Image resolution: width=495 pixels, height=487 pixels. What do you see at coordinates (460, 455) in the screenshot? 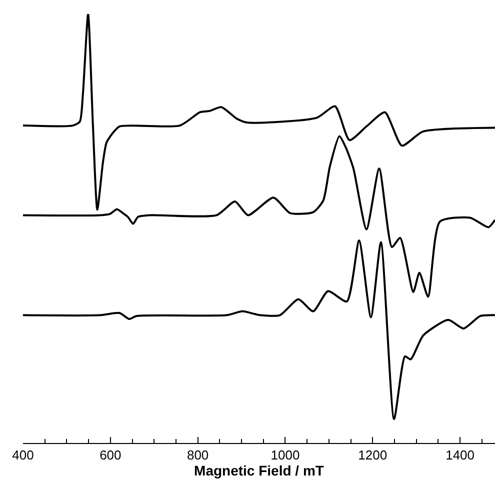
I see `x-tick-label: 1400` at bounding box center [460, 455].